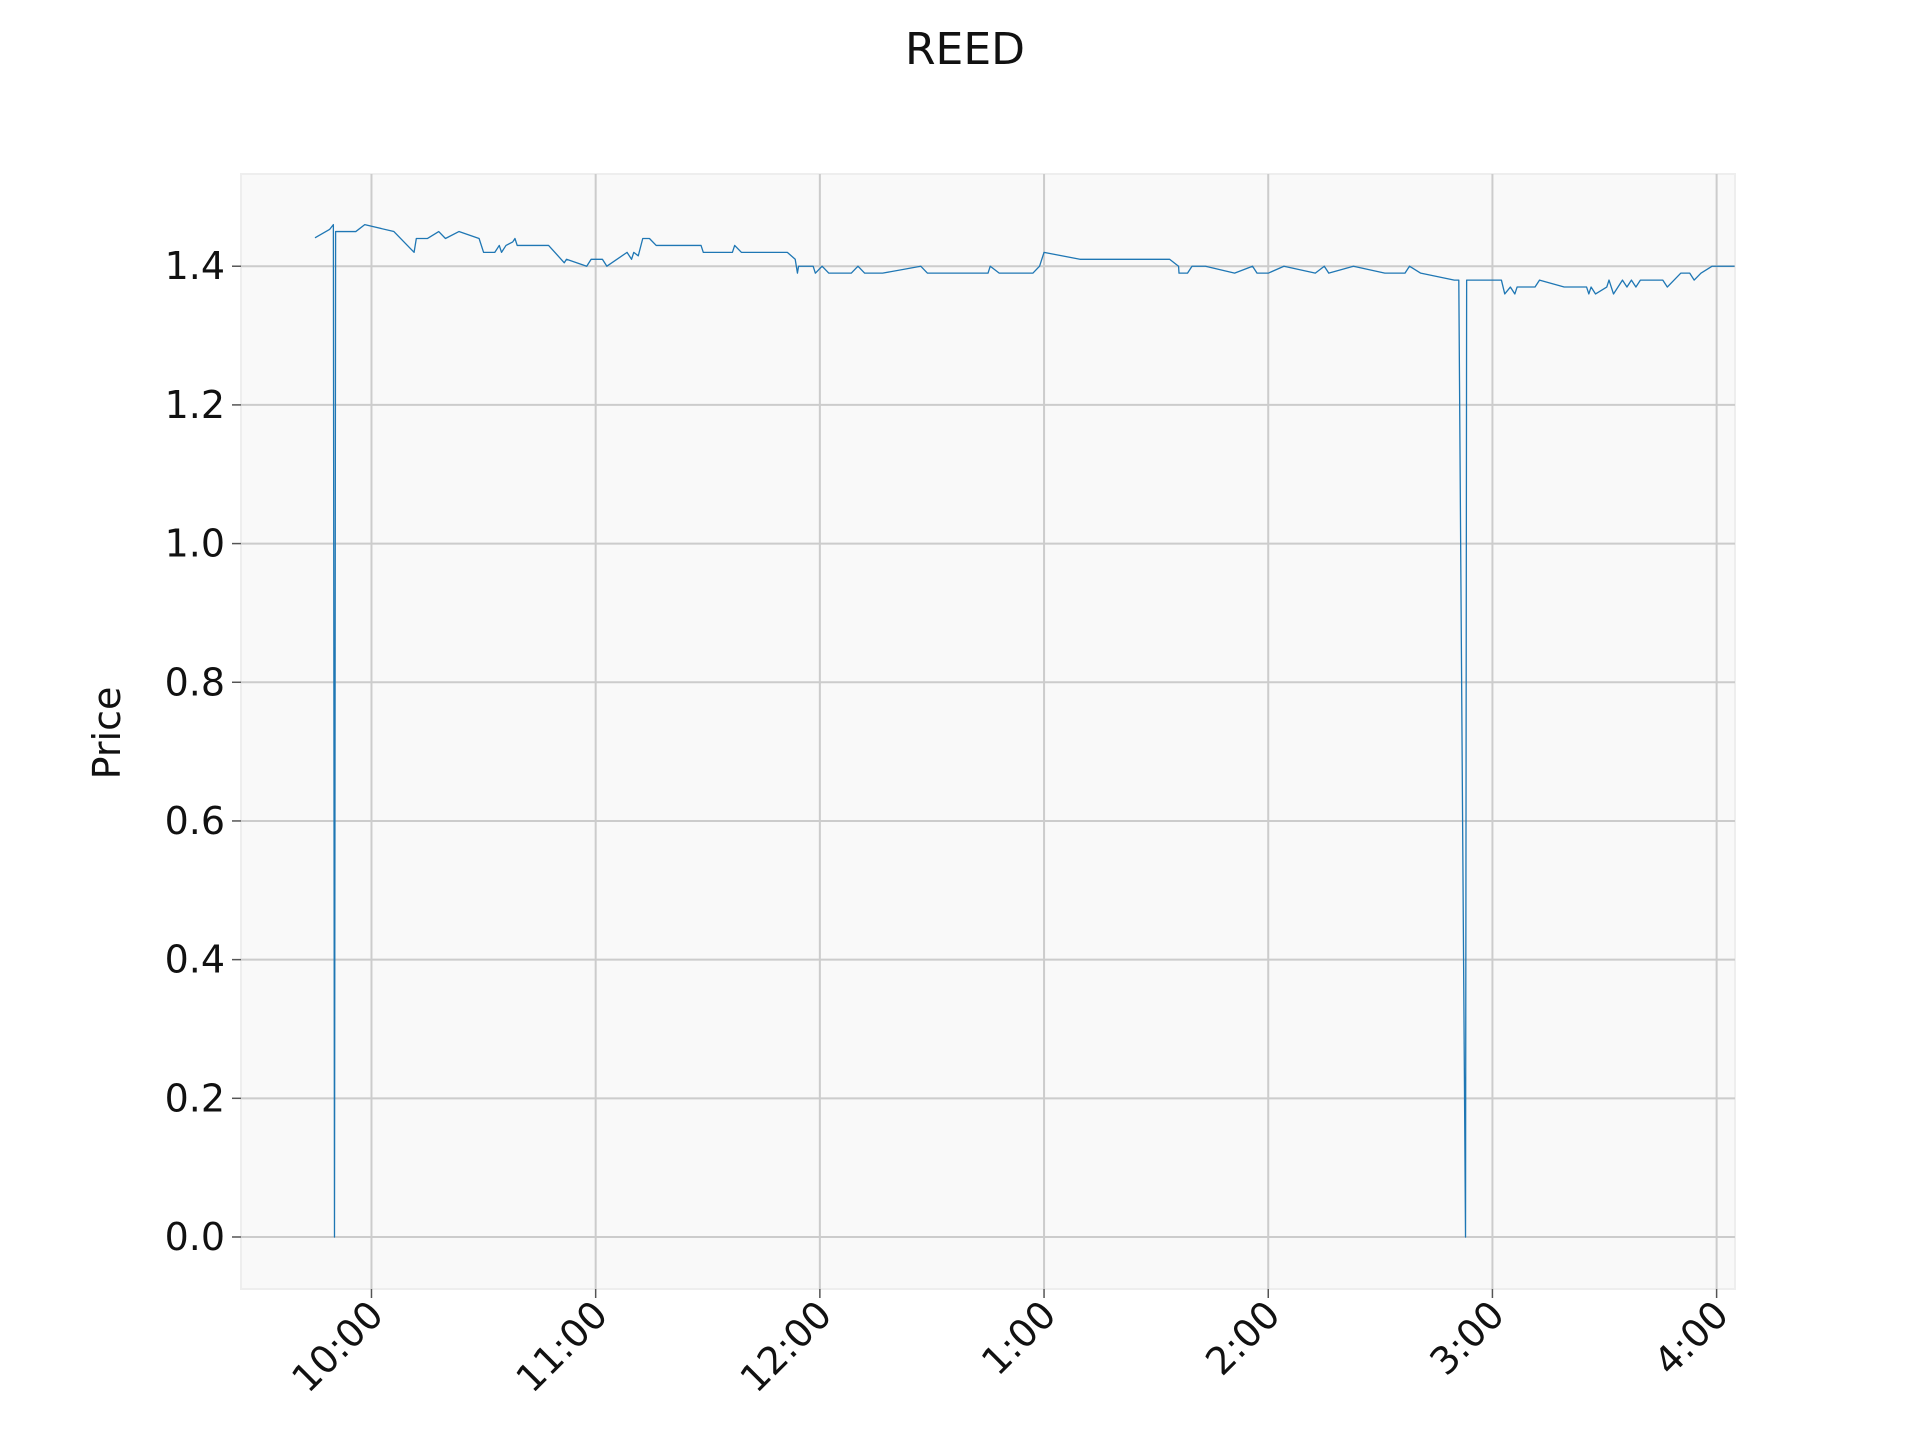 The image size is (1920, 1440). What do you see at coordinates (337, 1346) in the screenshot?
I see `x-tick-label: 10:00` at bounding box center [337, 1346].